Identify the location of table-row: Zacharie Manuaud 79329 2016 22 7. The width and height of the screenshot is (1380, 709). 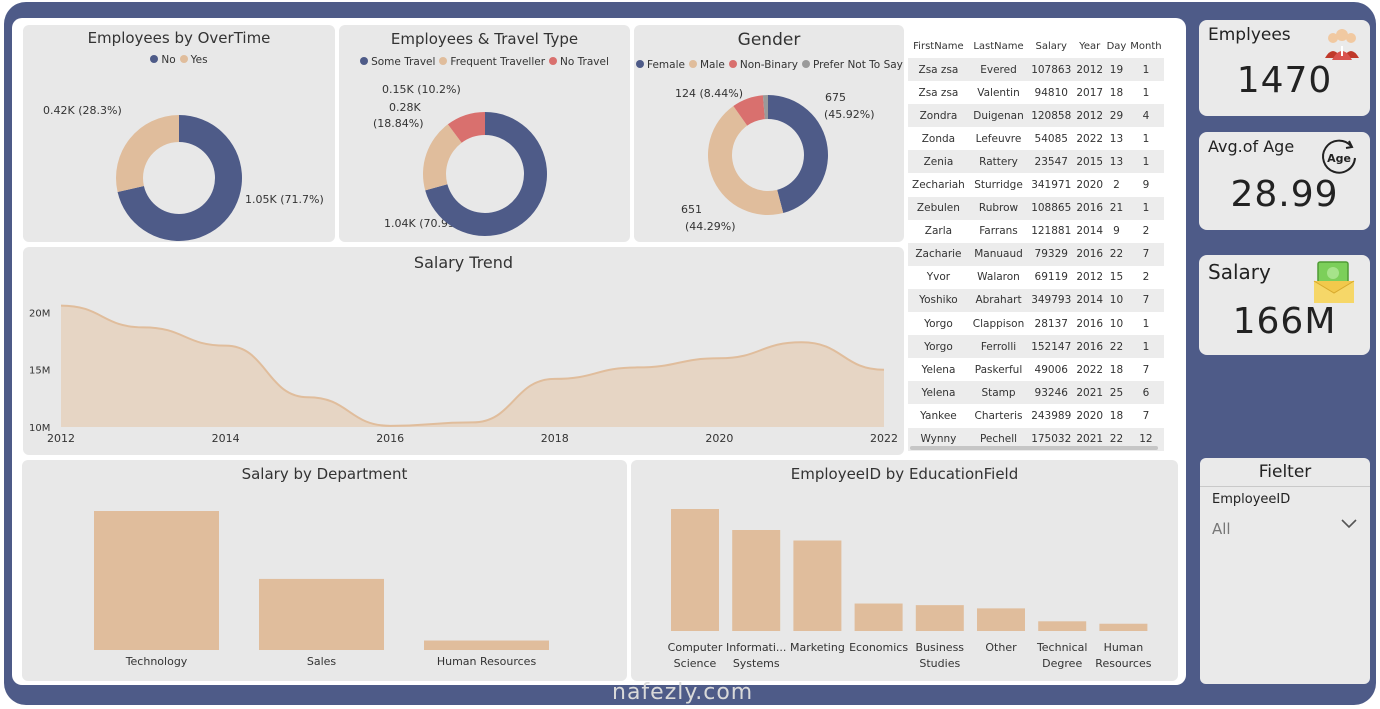
(1036, 254).